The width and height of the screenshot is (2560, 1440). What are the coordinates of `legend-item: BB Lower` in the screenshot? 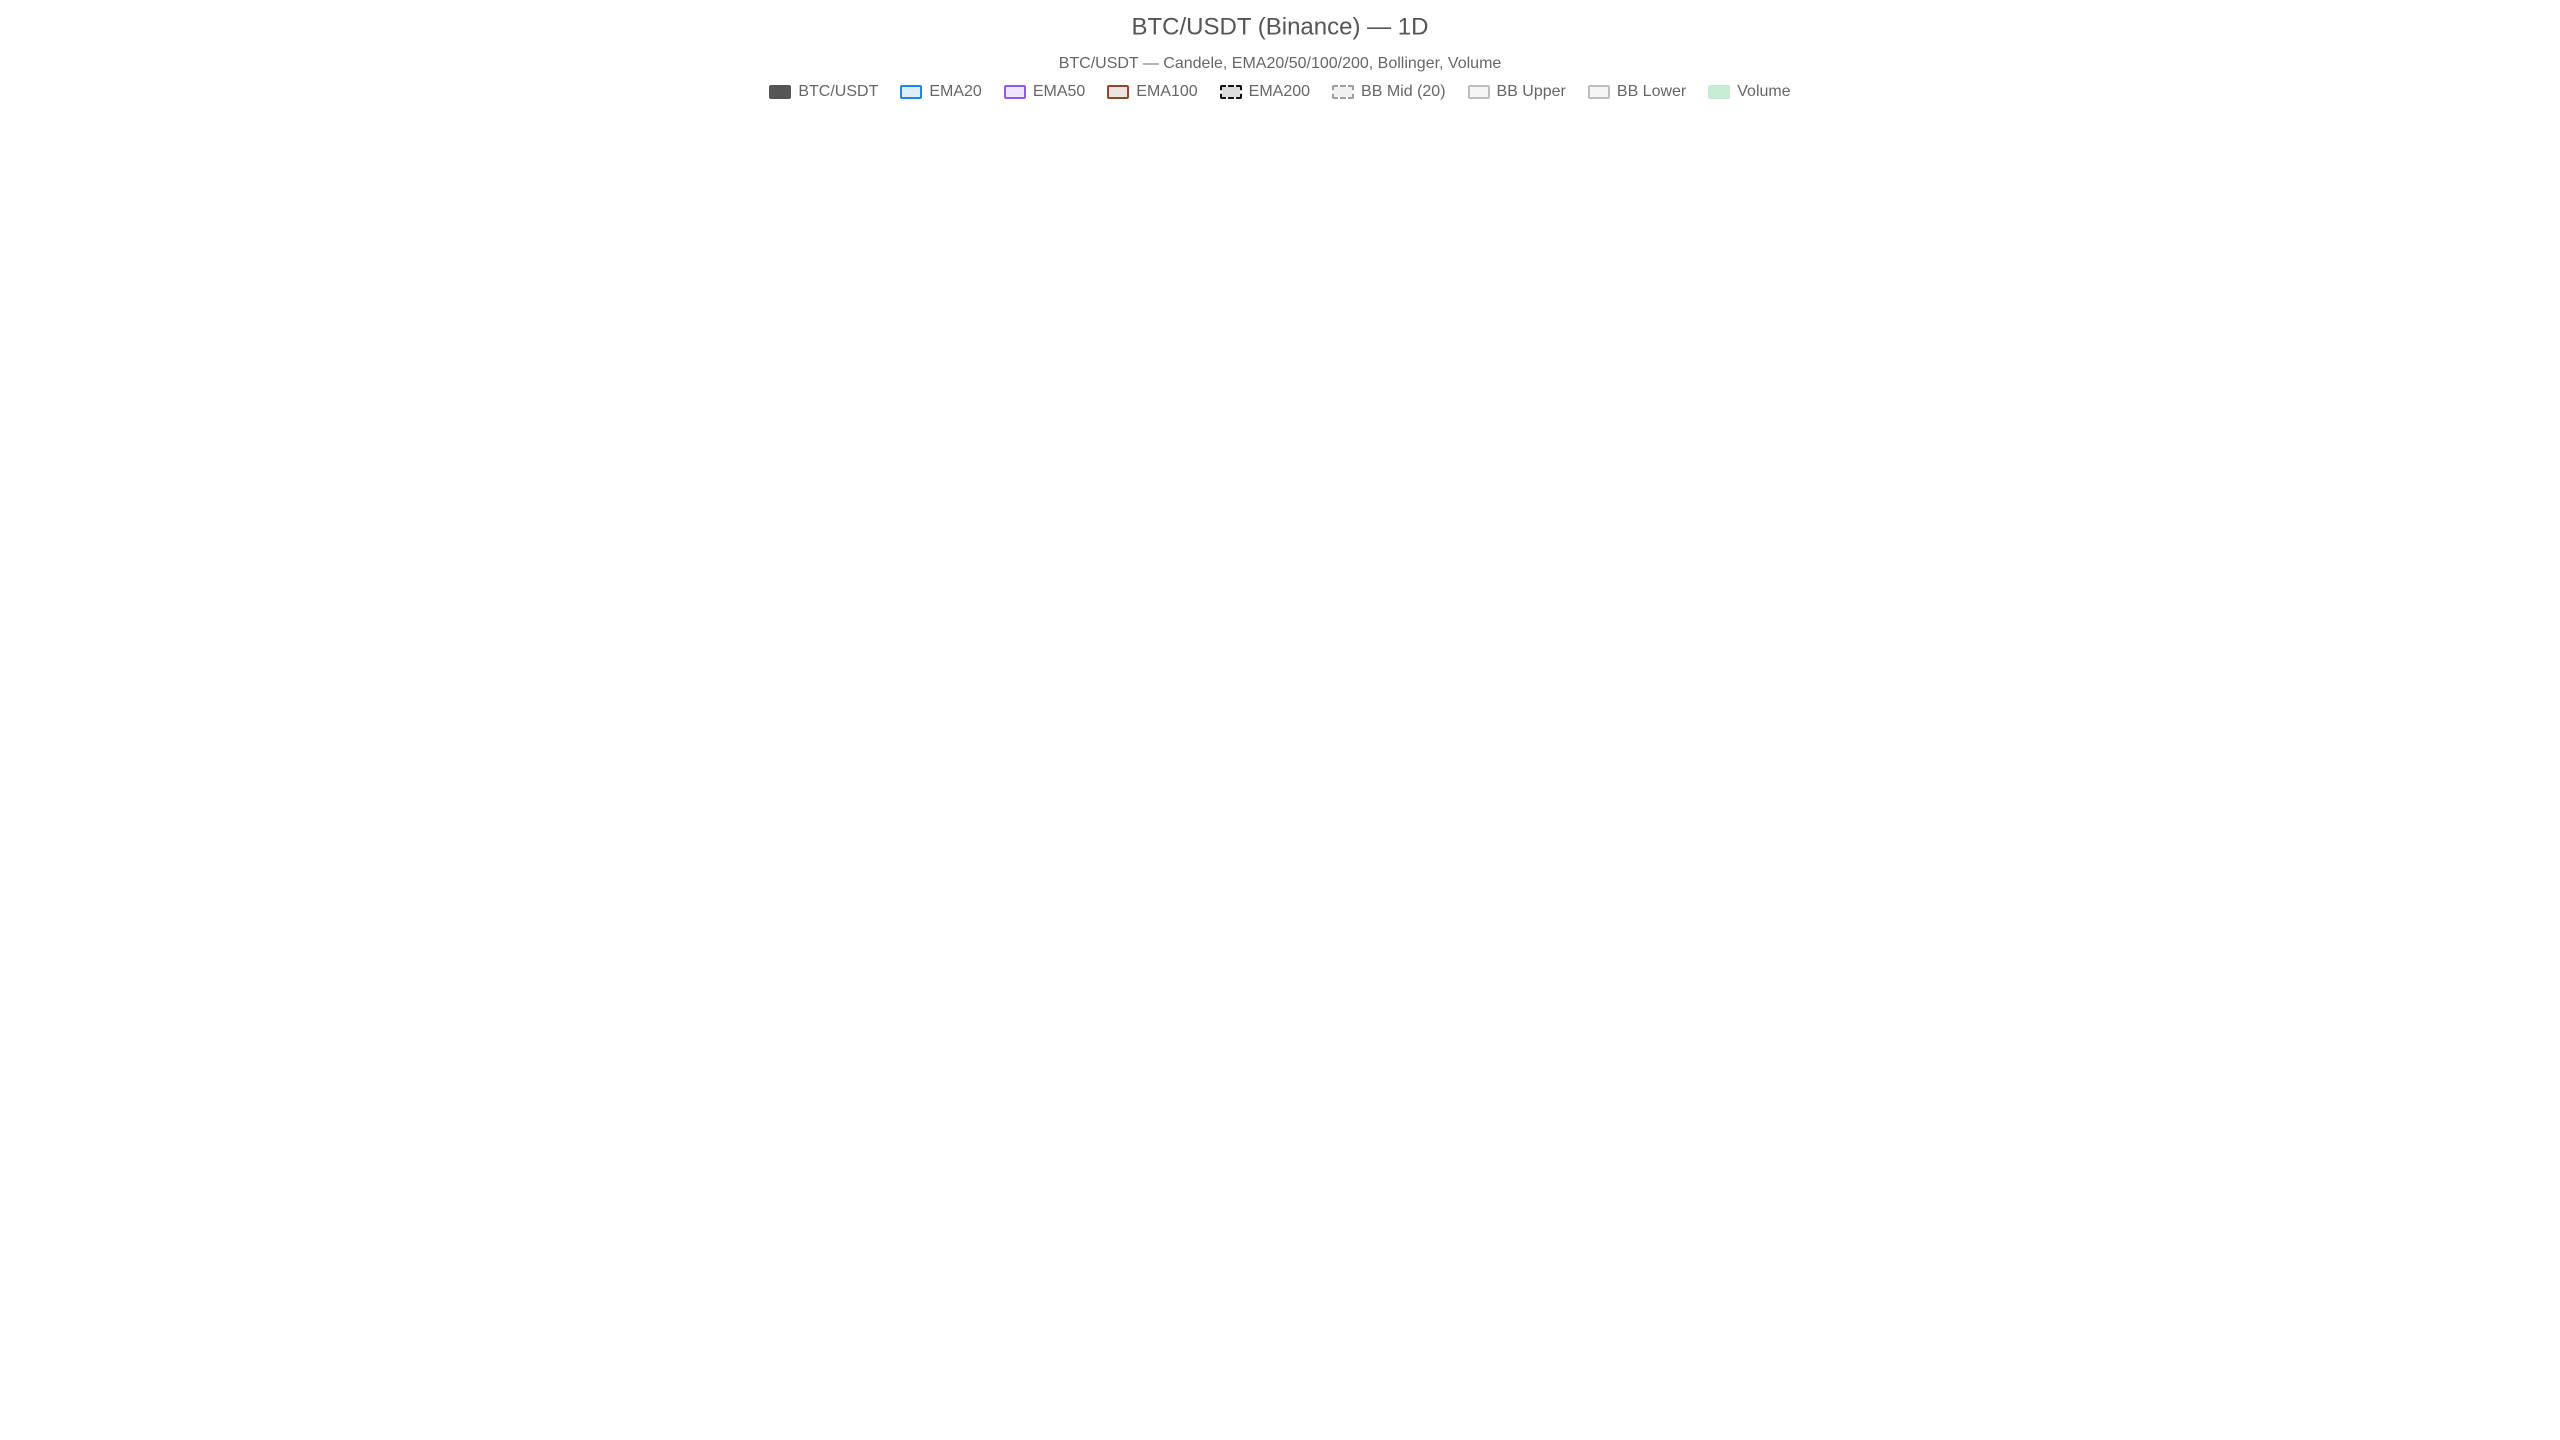 It's located at (1637, 92).